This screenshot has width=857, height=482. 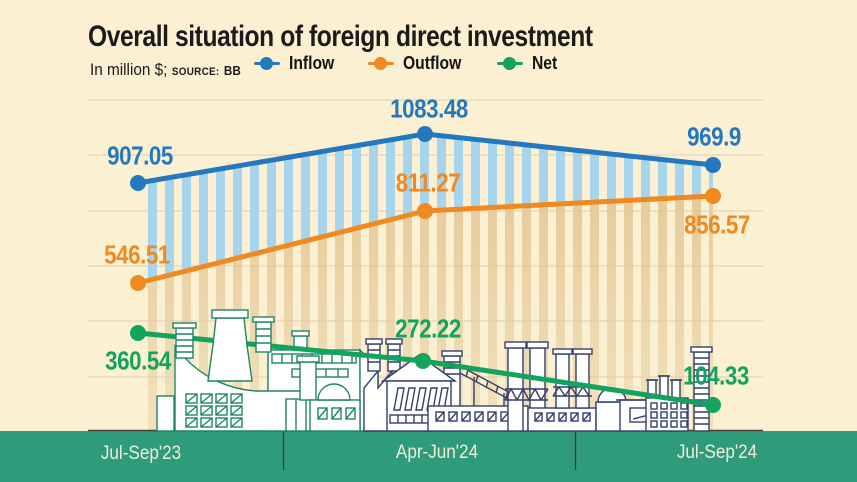 What do you see at coordinates (232, 70) in the screenshot?
I see `source-value: BB` at bounding box center [232, 70].